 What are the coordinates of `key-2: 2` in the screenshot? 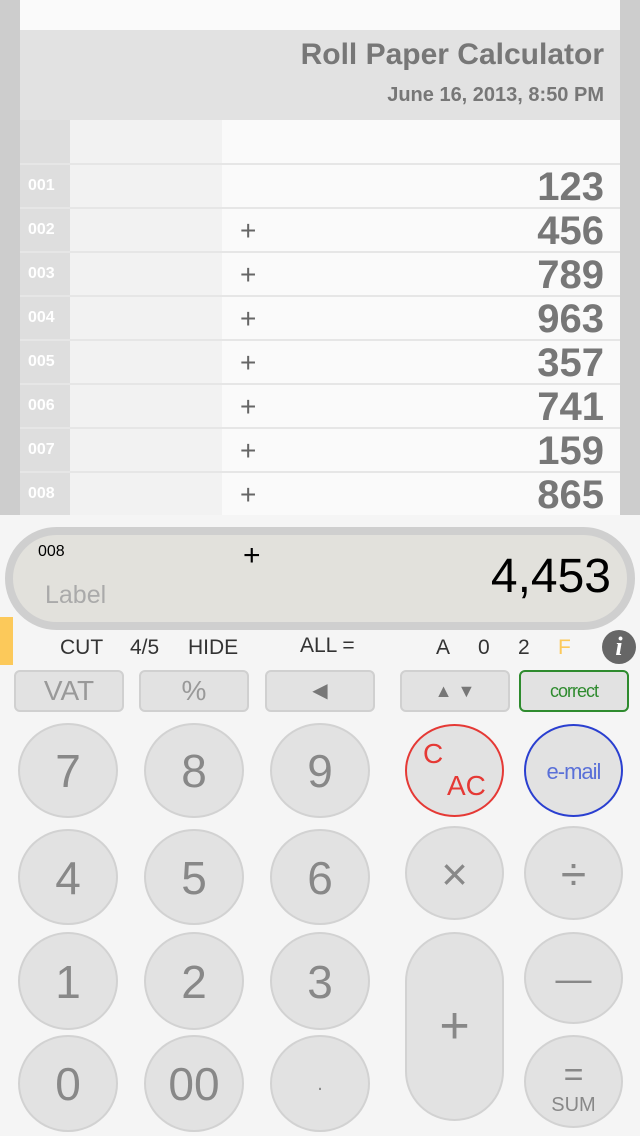 It's located at (194, 981).